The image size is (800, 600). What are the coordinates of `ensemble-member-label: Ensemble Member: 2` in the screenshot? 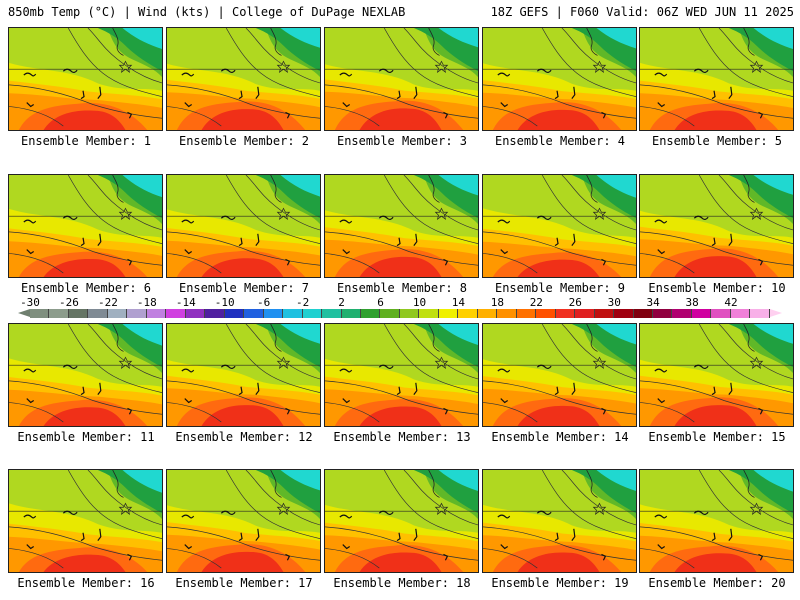 It's located at (244, 141).